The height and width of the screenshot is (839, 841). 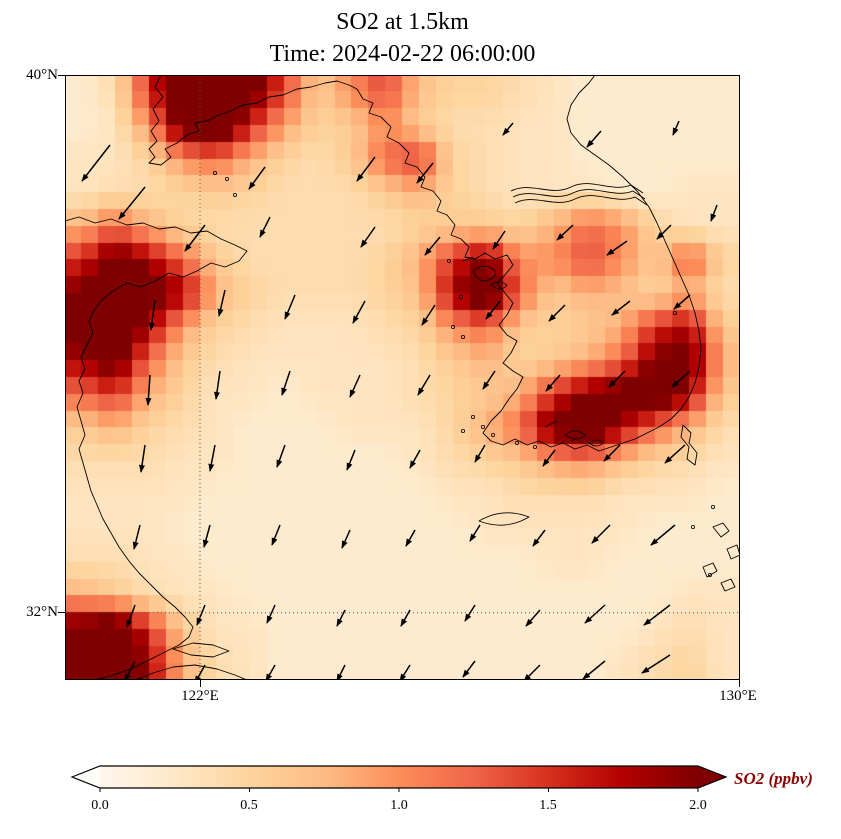 I want to click on colorbar-tick-10: 1.0, so click(x=399, y=805).